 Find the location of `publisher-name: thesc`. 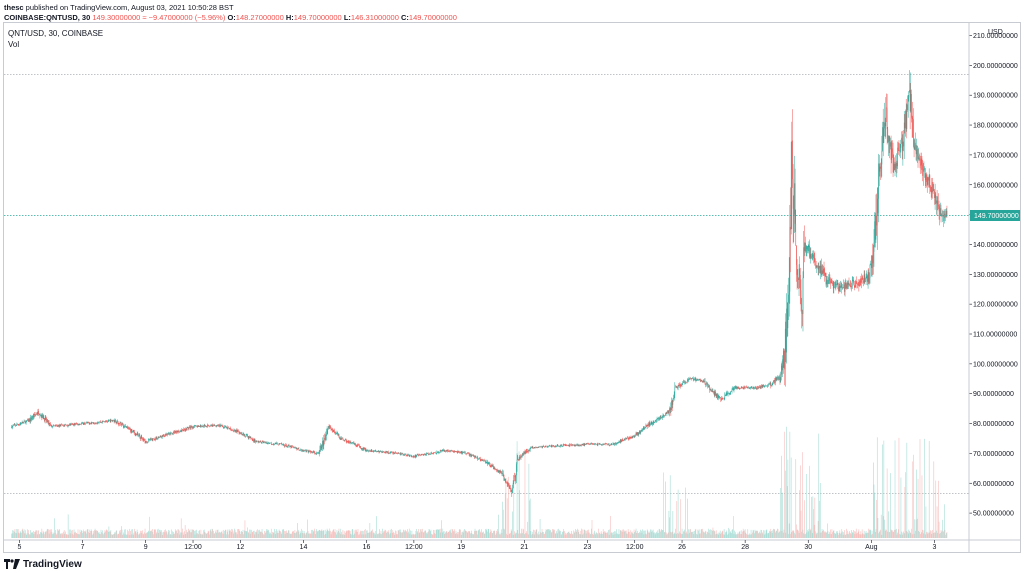

publisher-name: thesc is located at coordinates (14, 7).